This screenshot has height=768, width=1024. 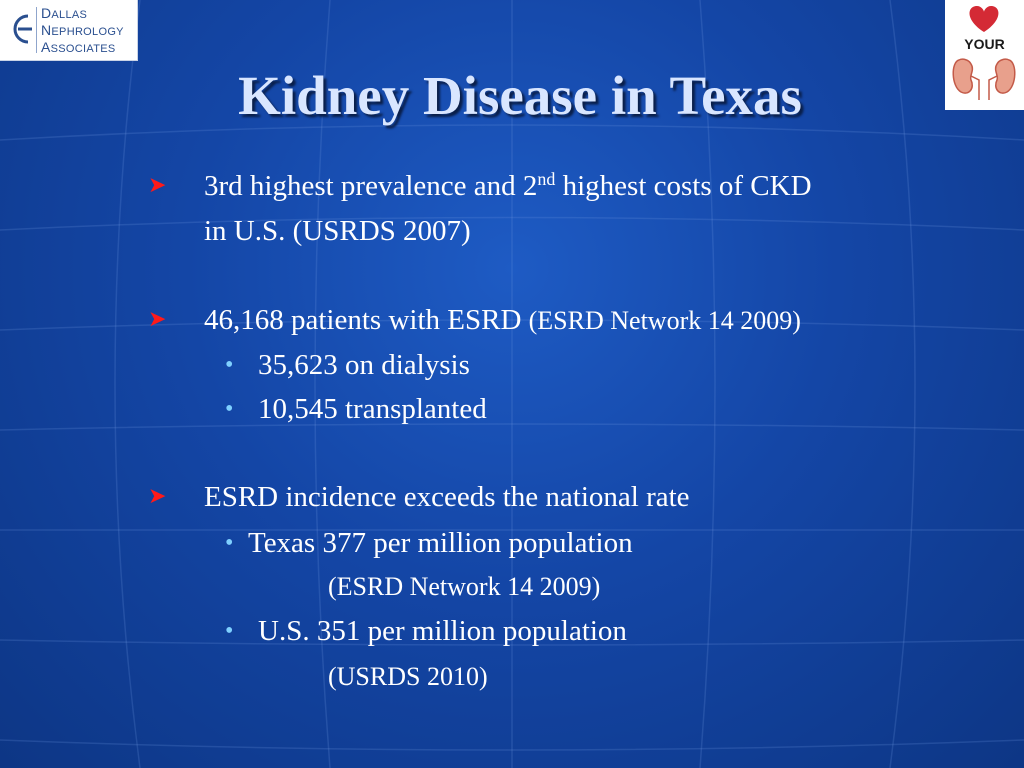 I want to click on bullet-1-line-2: in U.S. (USRDS 2007), so click(x=337, y=231).